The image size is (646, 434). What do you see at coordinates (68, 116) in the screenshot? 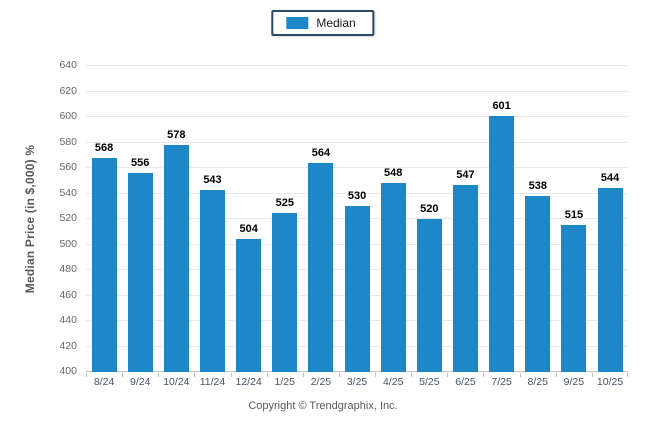
I see `y-axis-tick-label: 600` at bounding box center [68, 116].